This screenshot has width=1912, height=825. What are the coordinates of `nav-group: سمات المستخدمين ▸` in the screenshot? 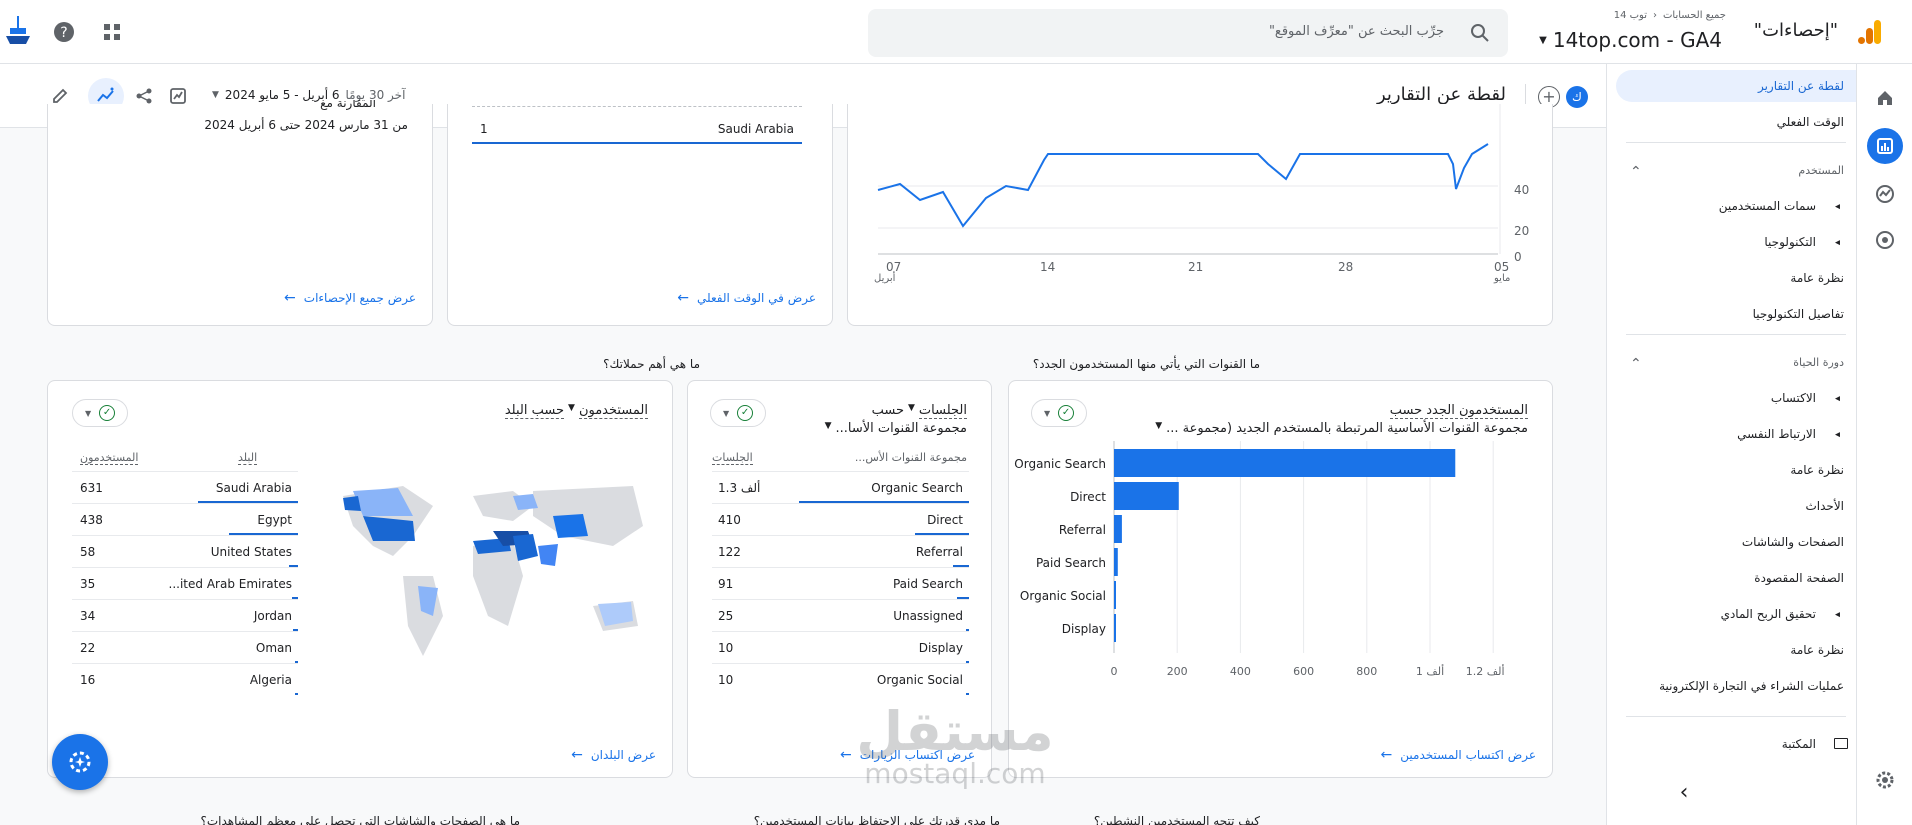 It's located at (1736, 206).